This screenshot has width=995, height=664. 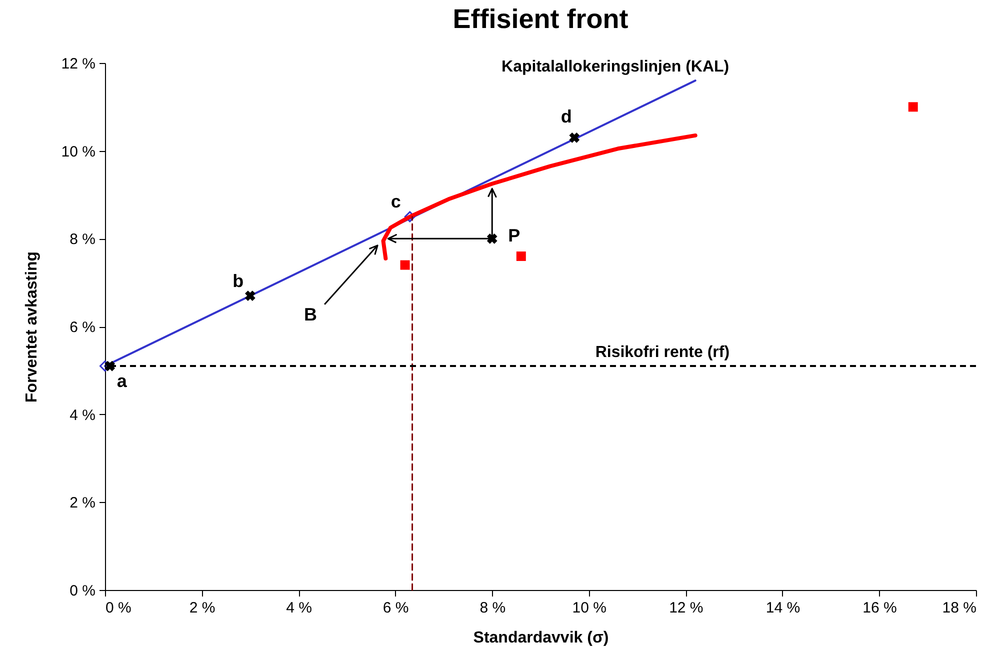 What do you see at coordinates (395, 202) in the screenshot?
I see `annotation: c` at bounding box center [395, 202].